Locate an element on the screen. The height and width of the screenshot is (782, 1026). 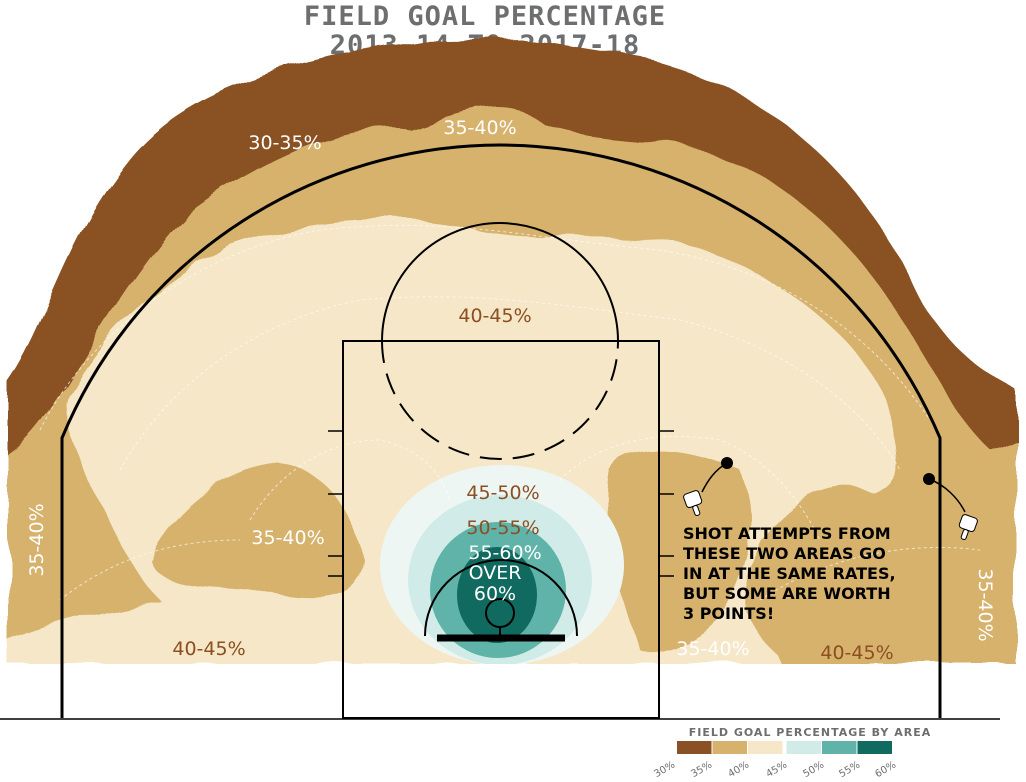
annotation-line: BUT SOME ARE WORTH is located at coordinates (787, 593).